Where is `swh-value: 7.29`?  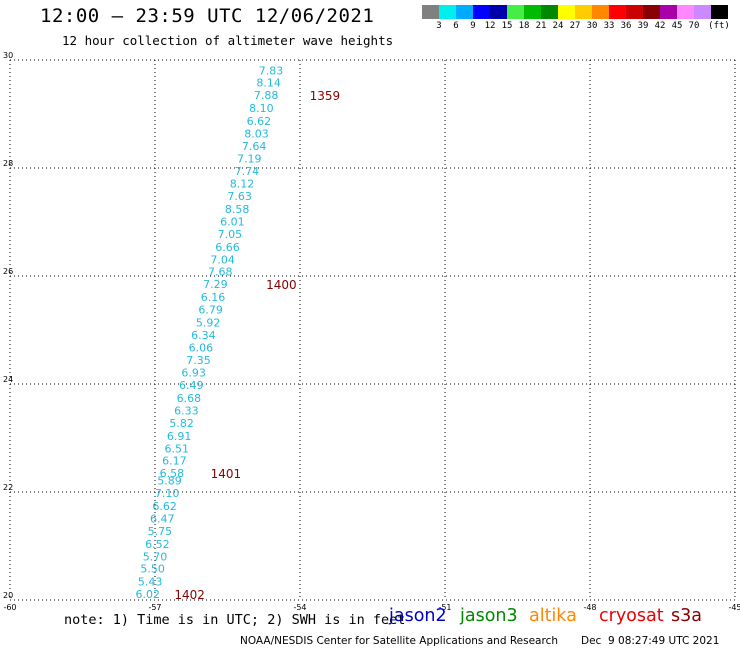
swh-value: 7.29 is located at coordinates (215, 284).